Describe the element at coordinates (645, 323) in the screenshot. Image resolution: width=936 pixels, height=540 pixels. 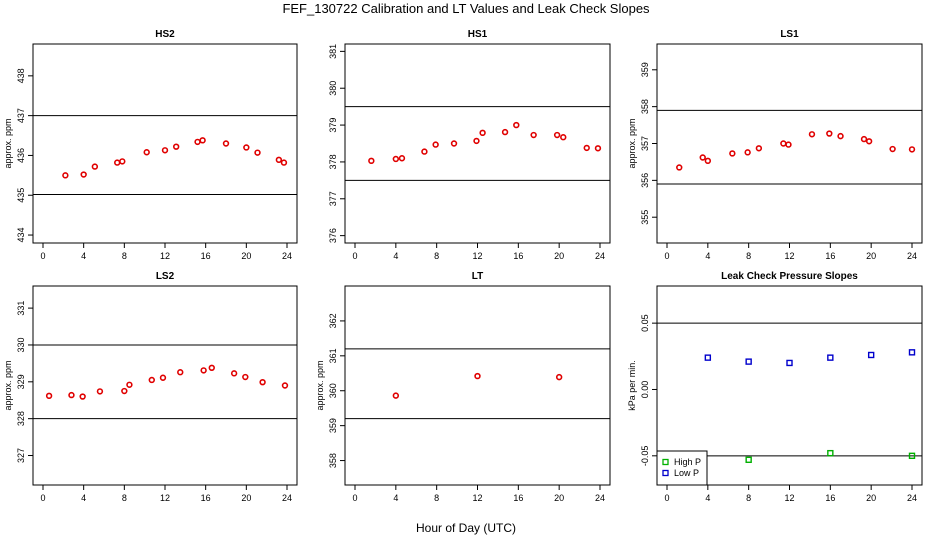
I see `y-tick-label: 0.05` at that location.